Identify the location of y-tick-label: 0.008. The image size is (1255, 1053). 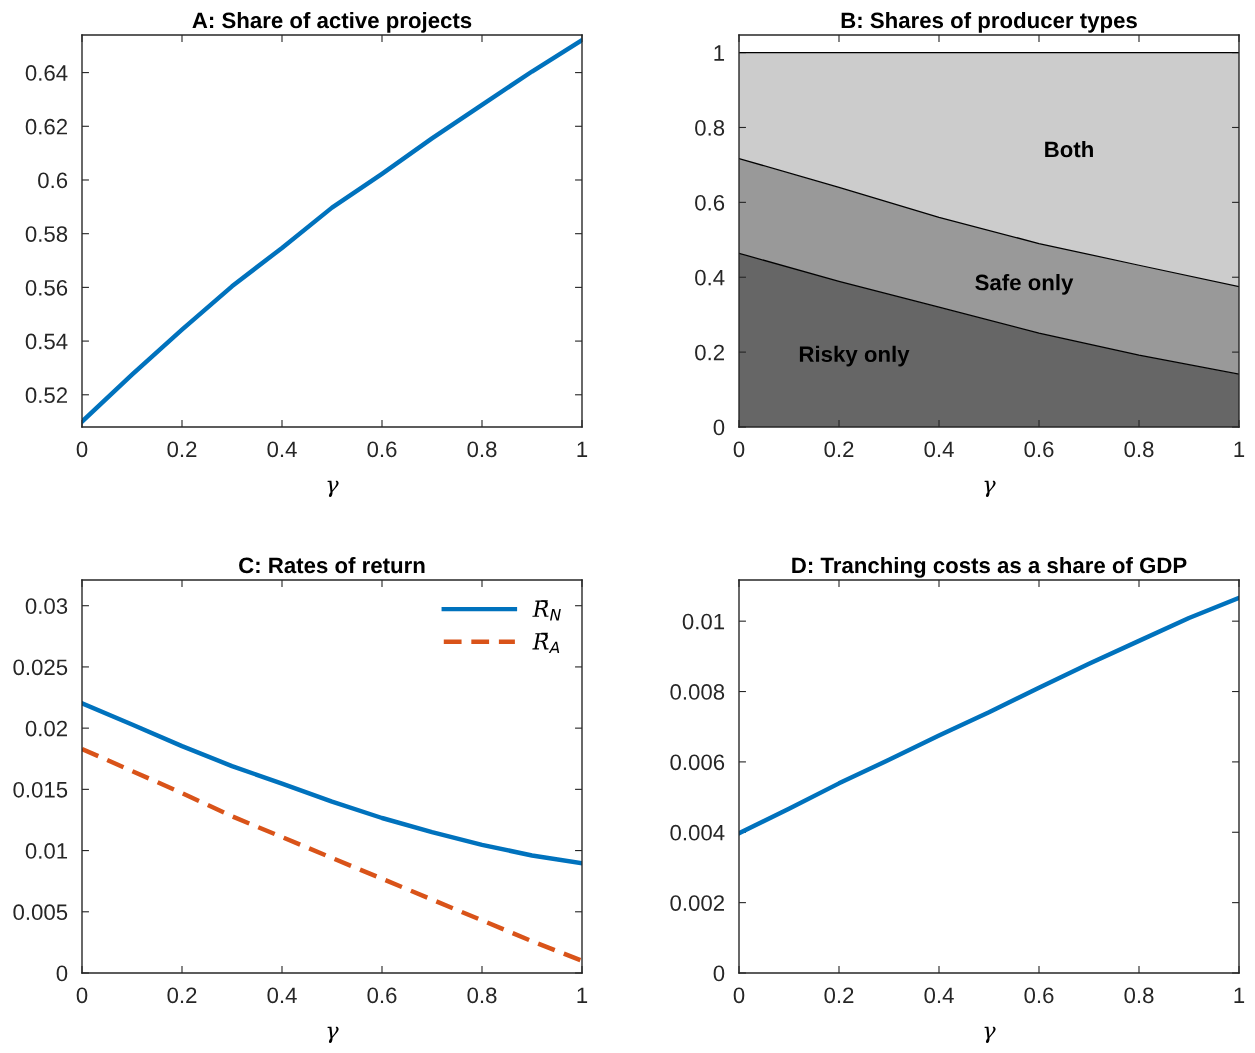
(697, 692).